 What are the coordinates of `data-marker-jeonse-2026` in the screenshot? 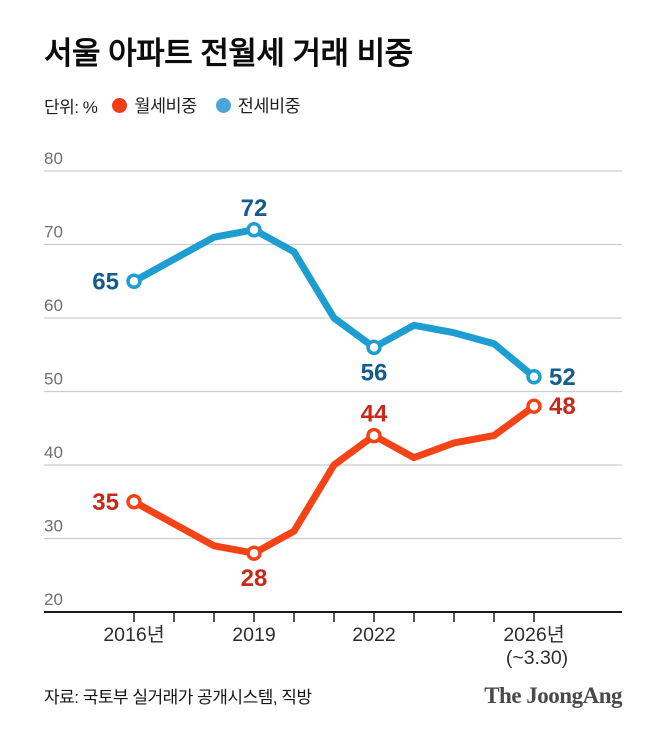 It's located at (534, 377).